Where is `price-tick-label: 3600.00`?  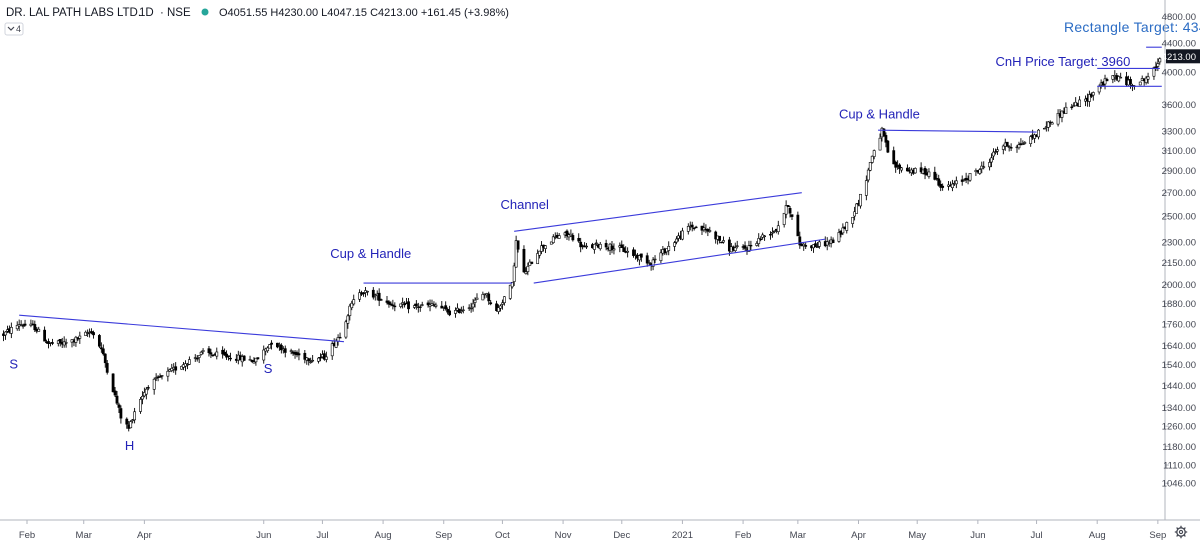
price-tick-label: 3600.00 is located at coordinates (1179, 105).